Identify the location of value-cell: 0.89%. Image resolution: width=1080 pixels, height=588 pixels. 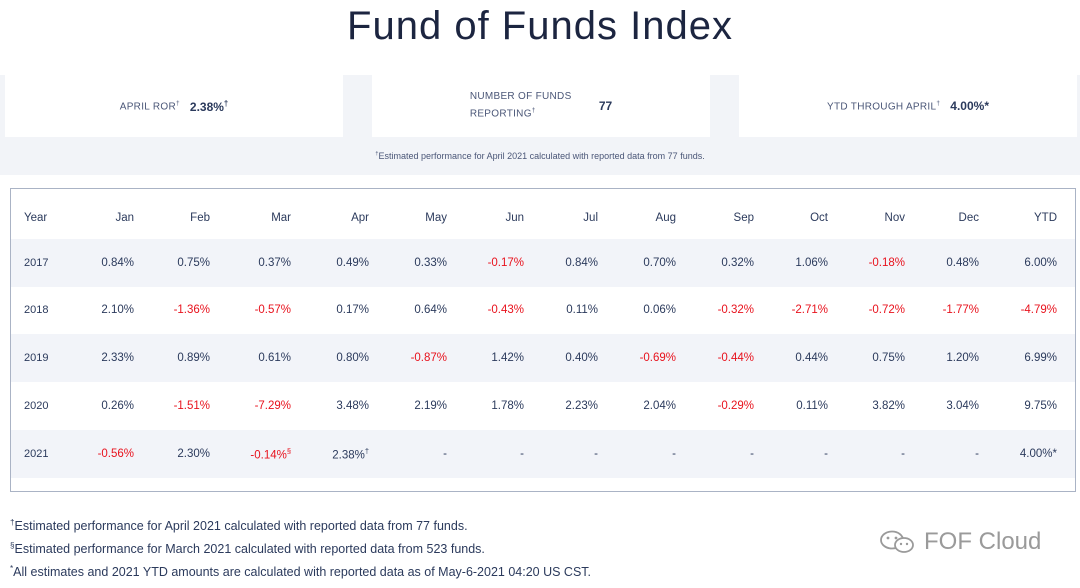
(193, 358).